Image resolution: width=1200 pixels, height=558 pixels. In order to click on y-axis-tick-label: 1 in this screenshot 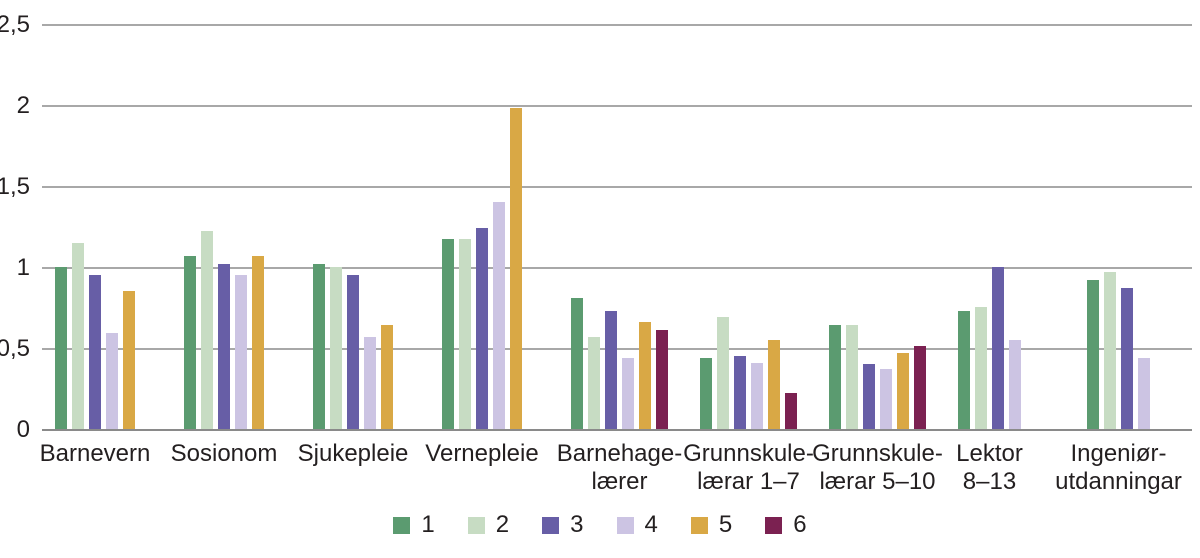, I will do `click(23, 267)`.